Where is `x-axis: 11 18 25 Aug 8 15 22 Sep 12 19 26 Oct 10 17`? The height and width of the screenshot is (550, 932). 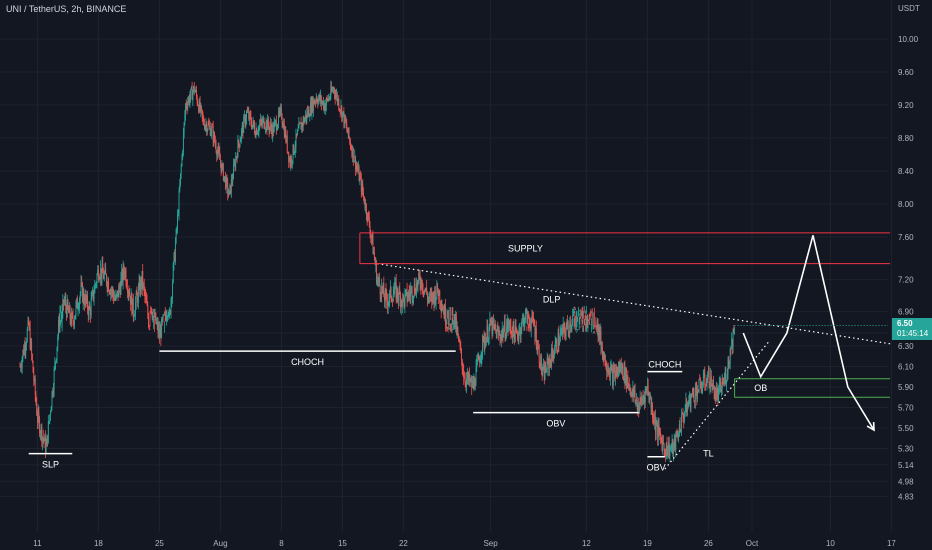 x-axis: 11 18 25 Aug 8 15 22 Sep 12 19 26 Oct 10 17 is located at coordinates (464, 543).